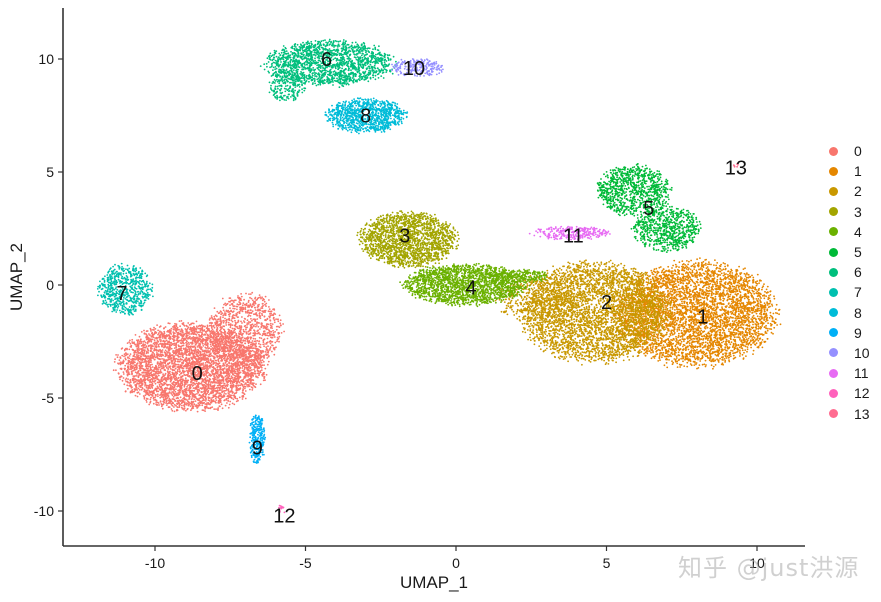 This screenshot has width=881, height=602. I want to click on legend-item-6: 6, so click(848, 272).